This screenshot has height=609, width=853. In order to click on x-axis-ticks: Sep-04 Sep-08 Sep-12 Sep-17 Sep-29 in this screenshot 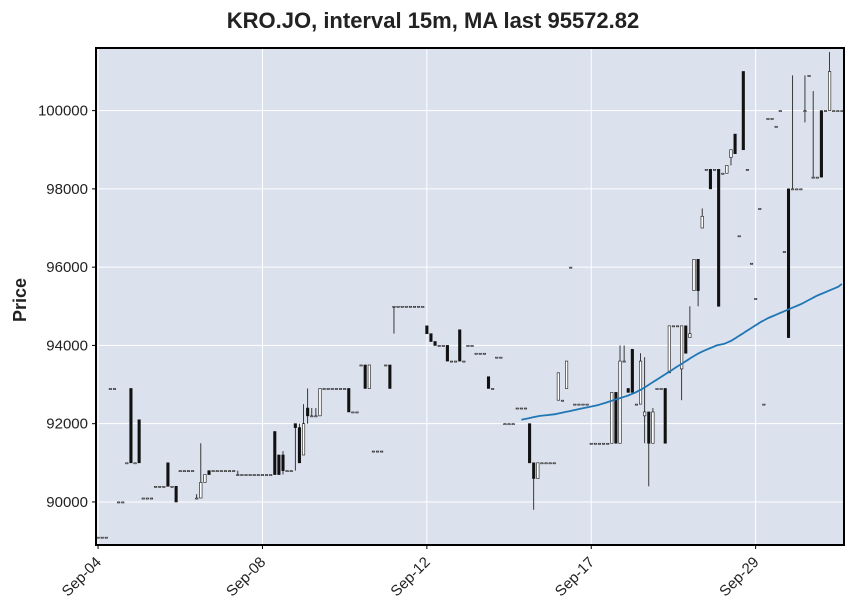, I will do `click(410, 572)`.